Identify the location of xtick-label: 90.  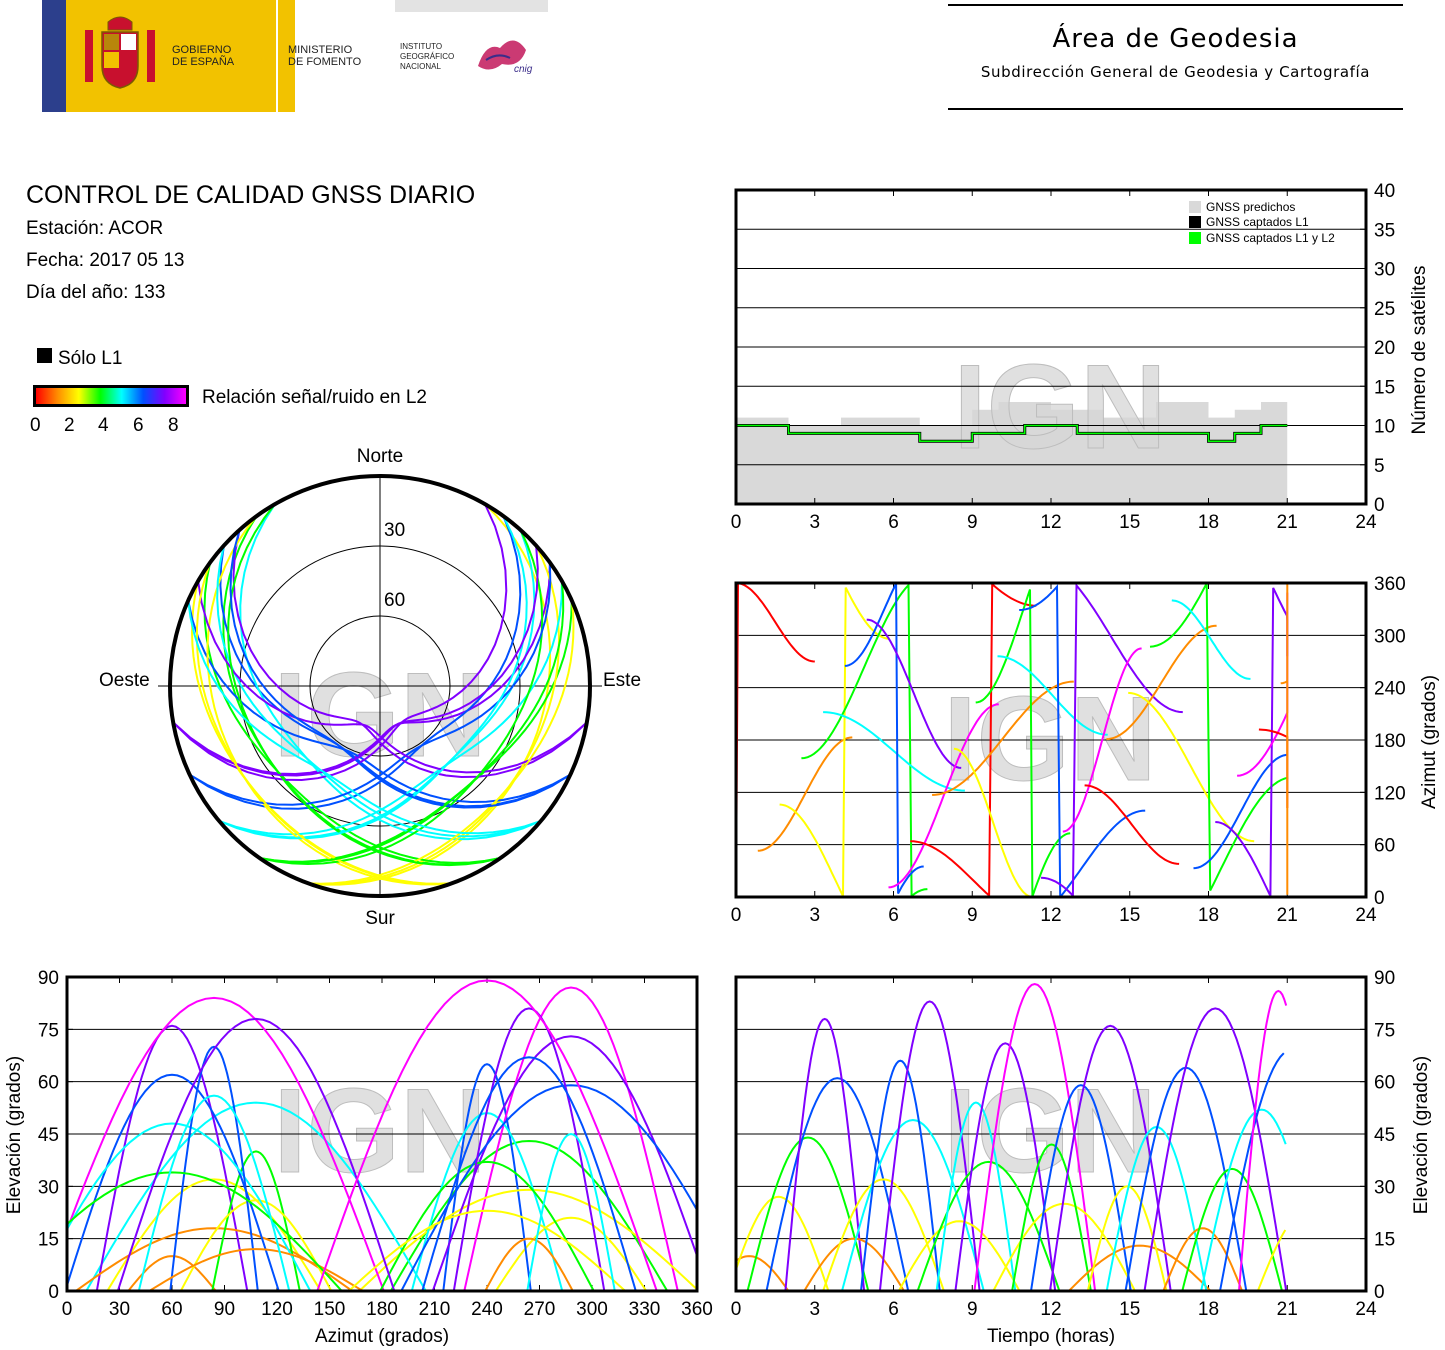
(224, 1309).